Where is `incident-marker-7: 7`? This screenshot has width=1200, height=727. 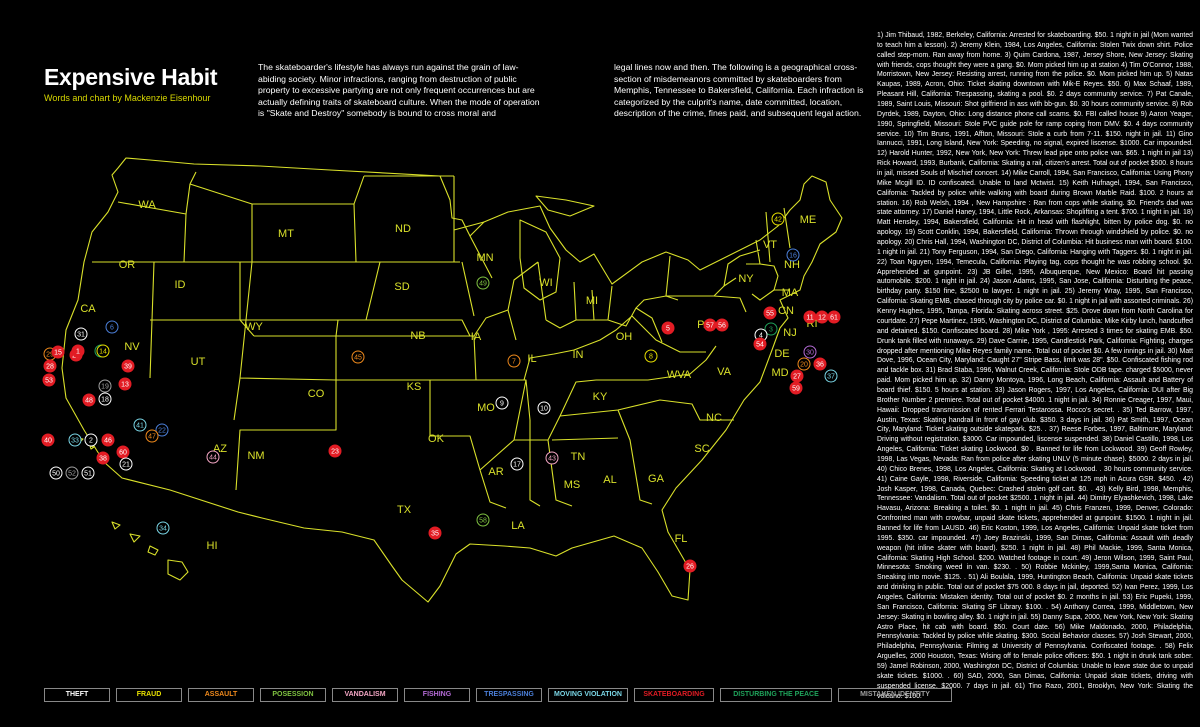
incident-marker-7: 7 is located at coordinates (514, 361).